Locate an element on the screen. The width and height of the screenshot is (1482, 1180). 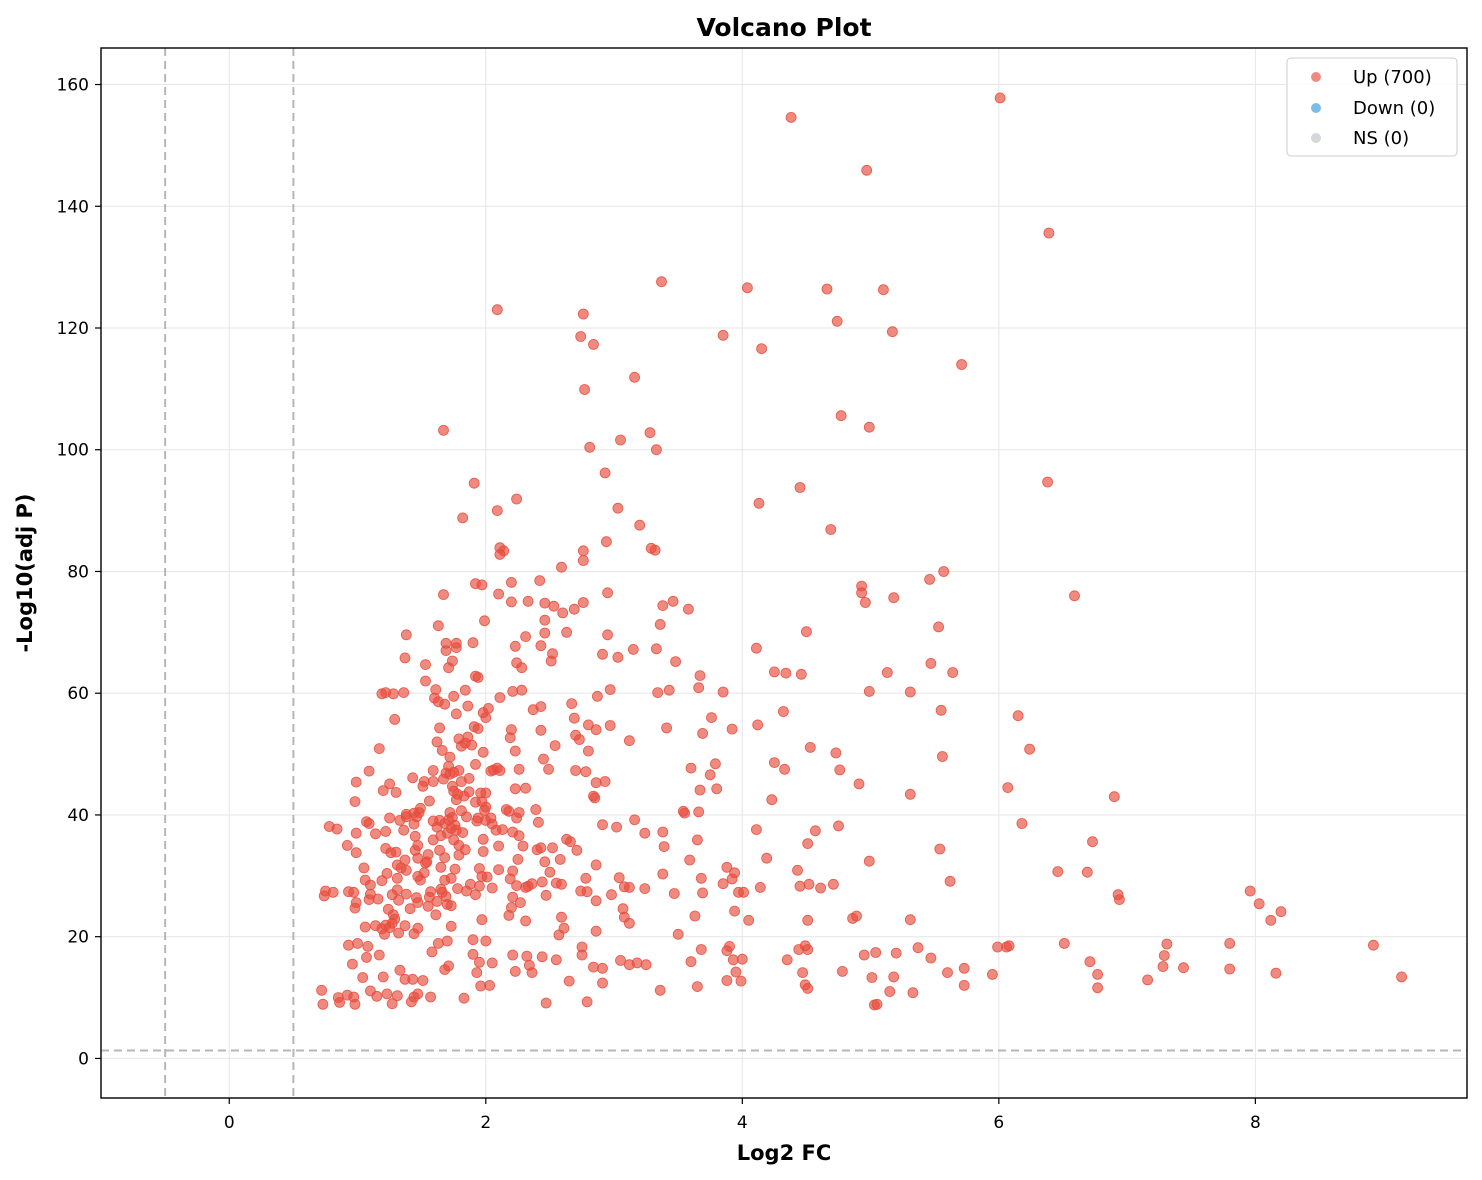
y-tick-label: 60 is located at coordinates (78, 694).